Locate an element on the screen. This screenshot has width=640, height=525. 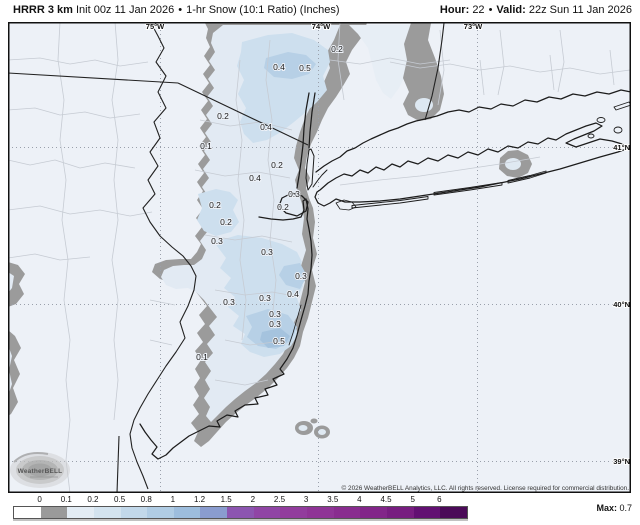
colorbar-segments is located at coordinates (240, 512).